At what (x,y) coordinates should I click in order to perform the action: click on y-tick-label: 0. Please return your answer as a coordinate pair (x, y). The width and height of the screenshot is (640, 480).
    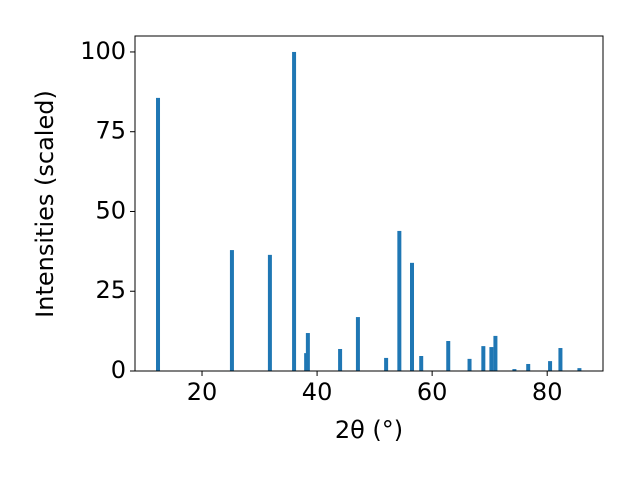
    Looking at the image, I should click on (118, 370).